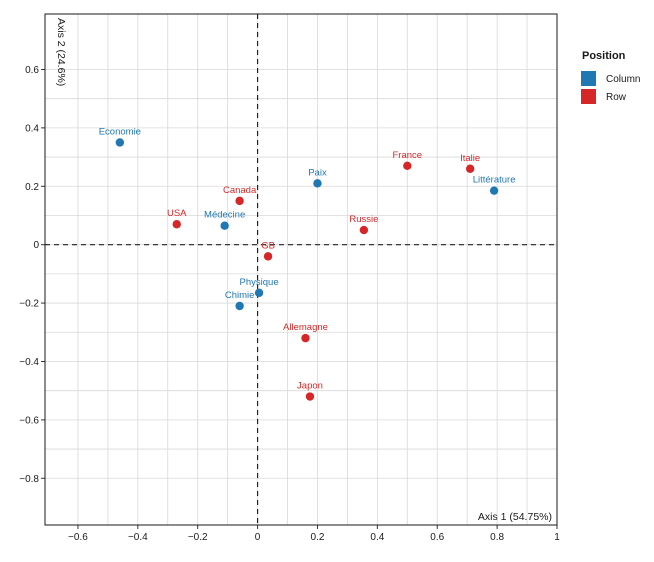  What do you see at coordinates (258, 537) in the screenshot?
I see `x-tick-label: 0` at bounding box center [258, 537].